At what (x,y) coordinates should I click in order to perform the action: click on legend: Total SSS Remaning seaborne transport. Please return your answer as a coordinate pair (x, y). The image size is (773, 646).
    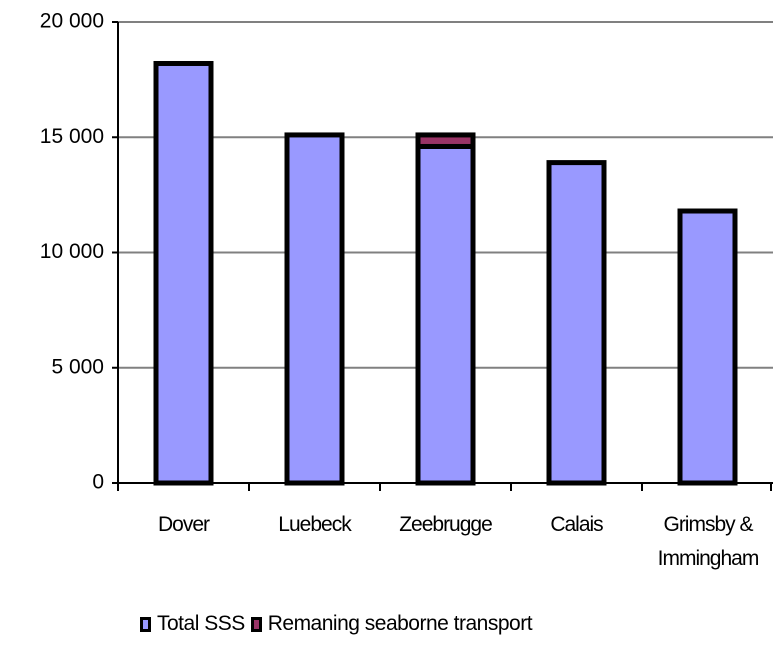
    Looking at the image, I should click on (339, 624).